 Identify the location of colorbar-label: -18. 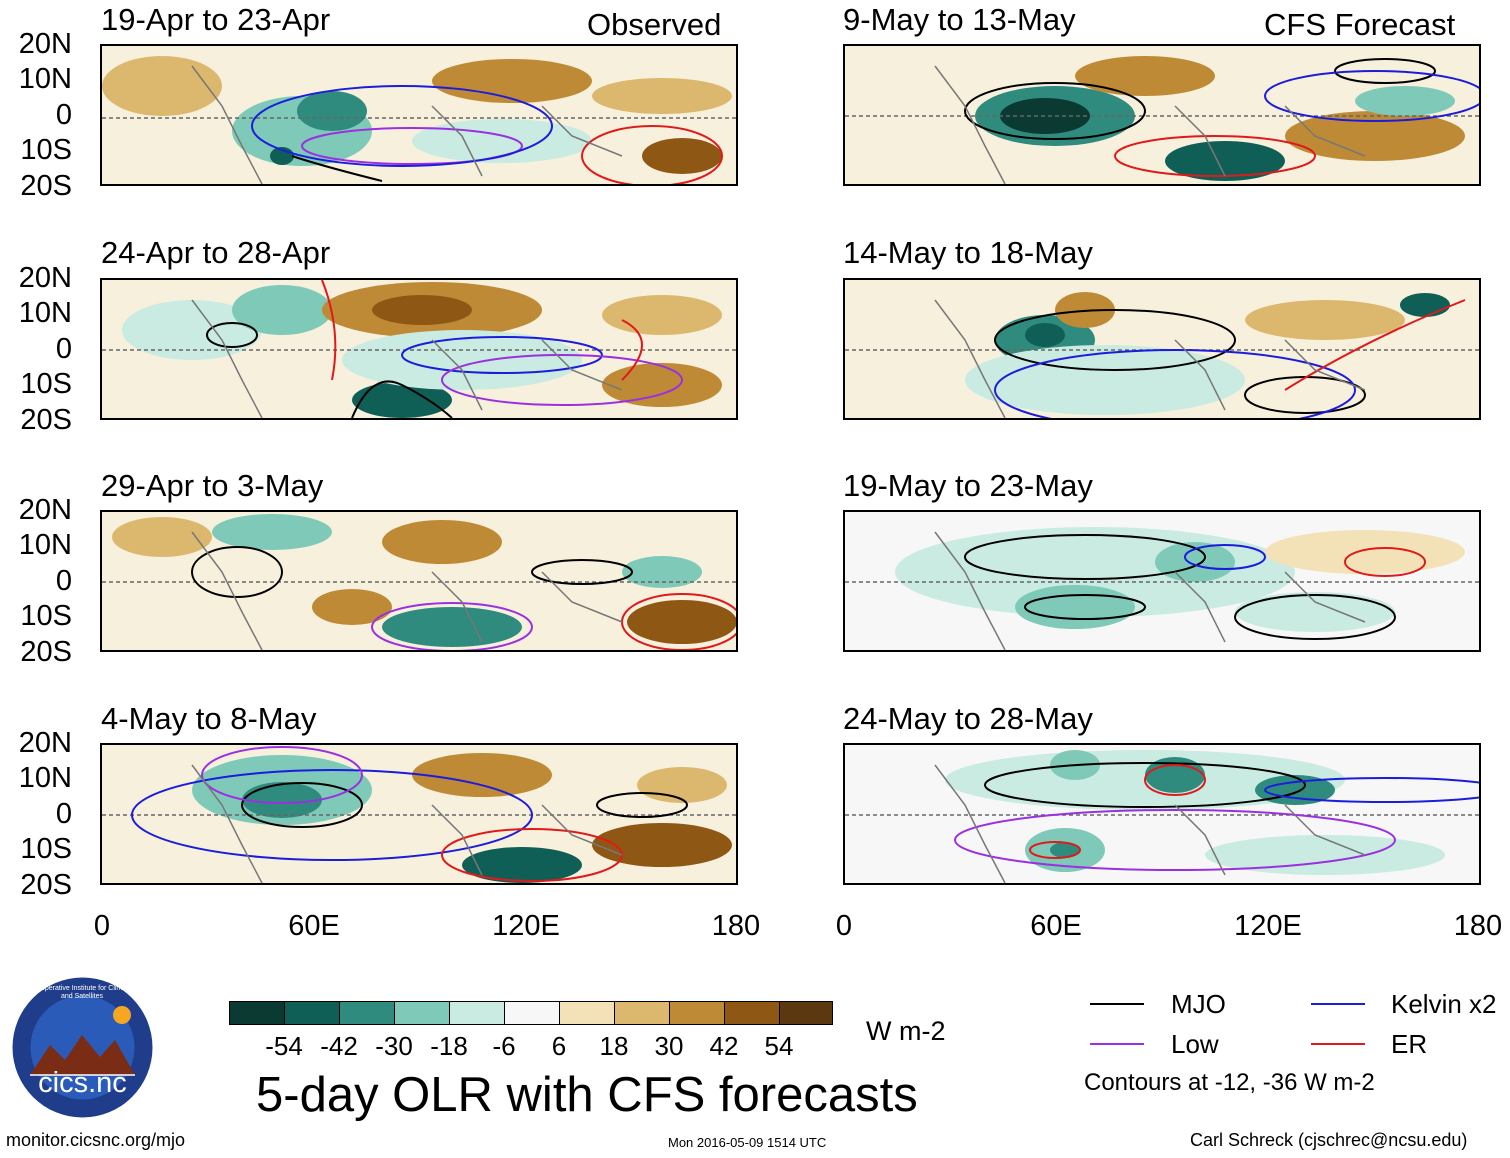
(449, 1046).